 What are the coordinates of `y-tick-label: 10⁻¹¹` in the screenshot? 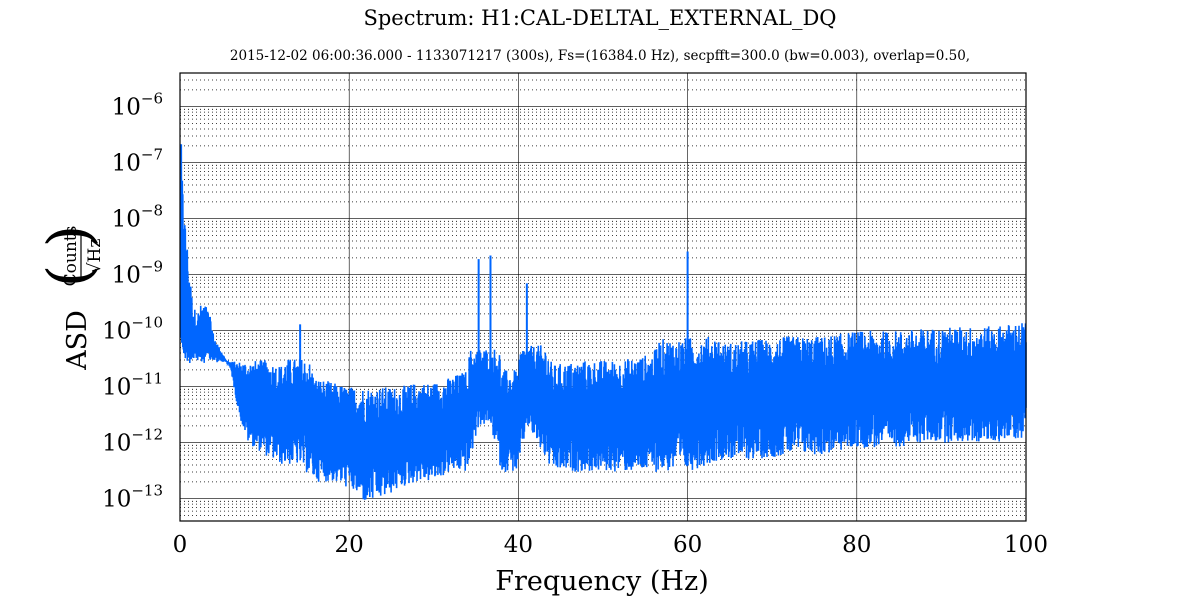 It's located at (132, 385).